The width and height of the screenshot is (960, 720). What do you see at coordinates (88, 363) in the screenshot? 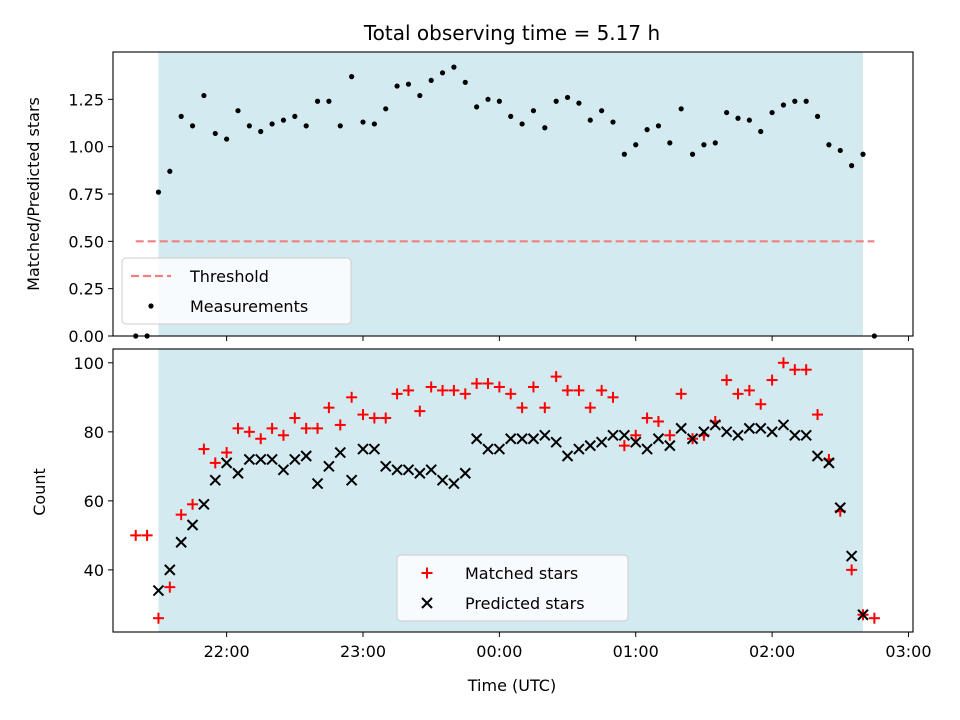
I see `bottom-y-tick-label: 100` at bounding box center [88, 363].